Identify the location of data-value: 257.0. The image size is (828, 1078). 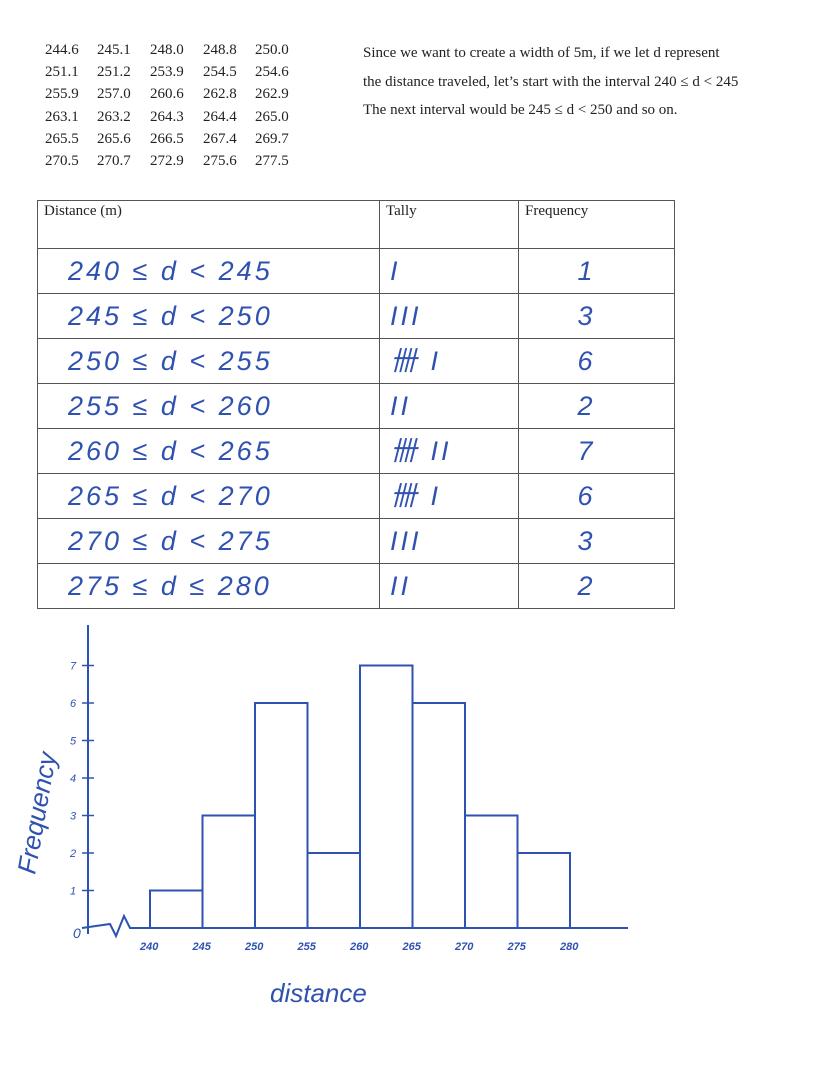
(114, 94).